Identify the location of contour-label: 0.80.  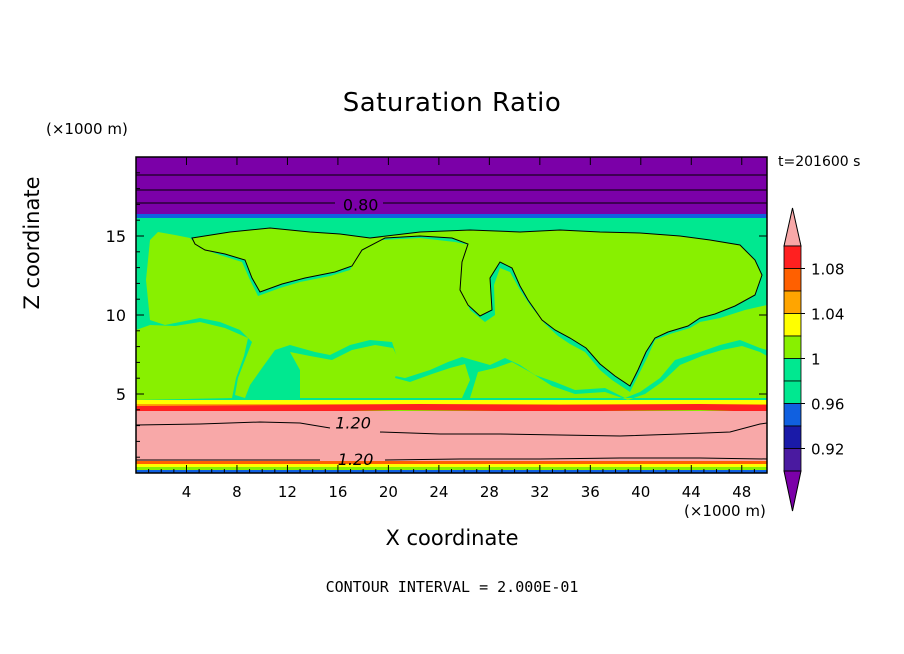
(361, 204).